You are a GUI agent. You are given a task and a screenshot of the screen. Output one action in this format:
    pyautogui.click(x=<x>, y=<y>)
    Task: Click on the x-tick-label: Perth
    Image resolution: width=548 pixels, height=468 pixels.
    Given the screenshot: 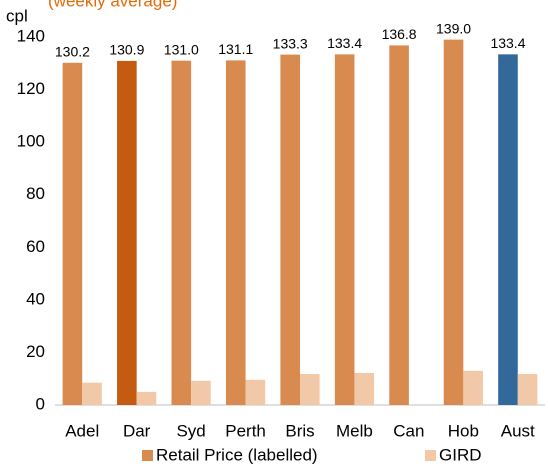 What is the action you would take?
    pyautogui.click(x=245, y=430)
    